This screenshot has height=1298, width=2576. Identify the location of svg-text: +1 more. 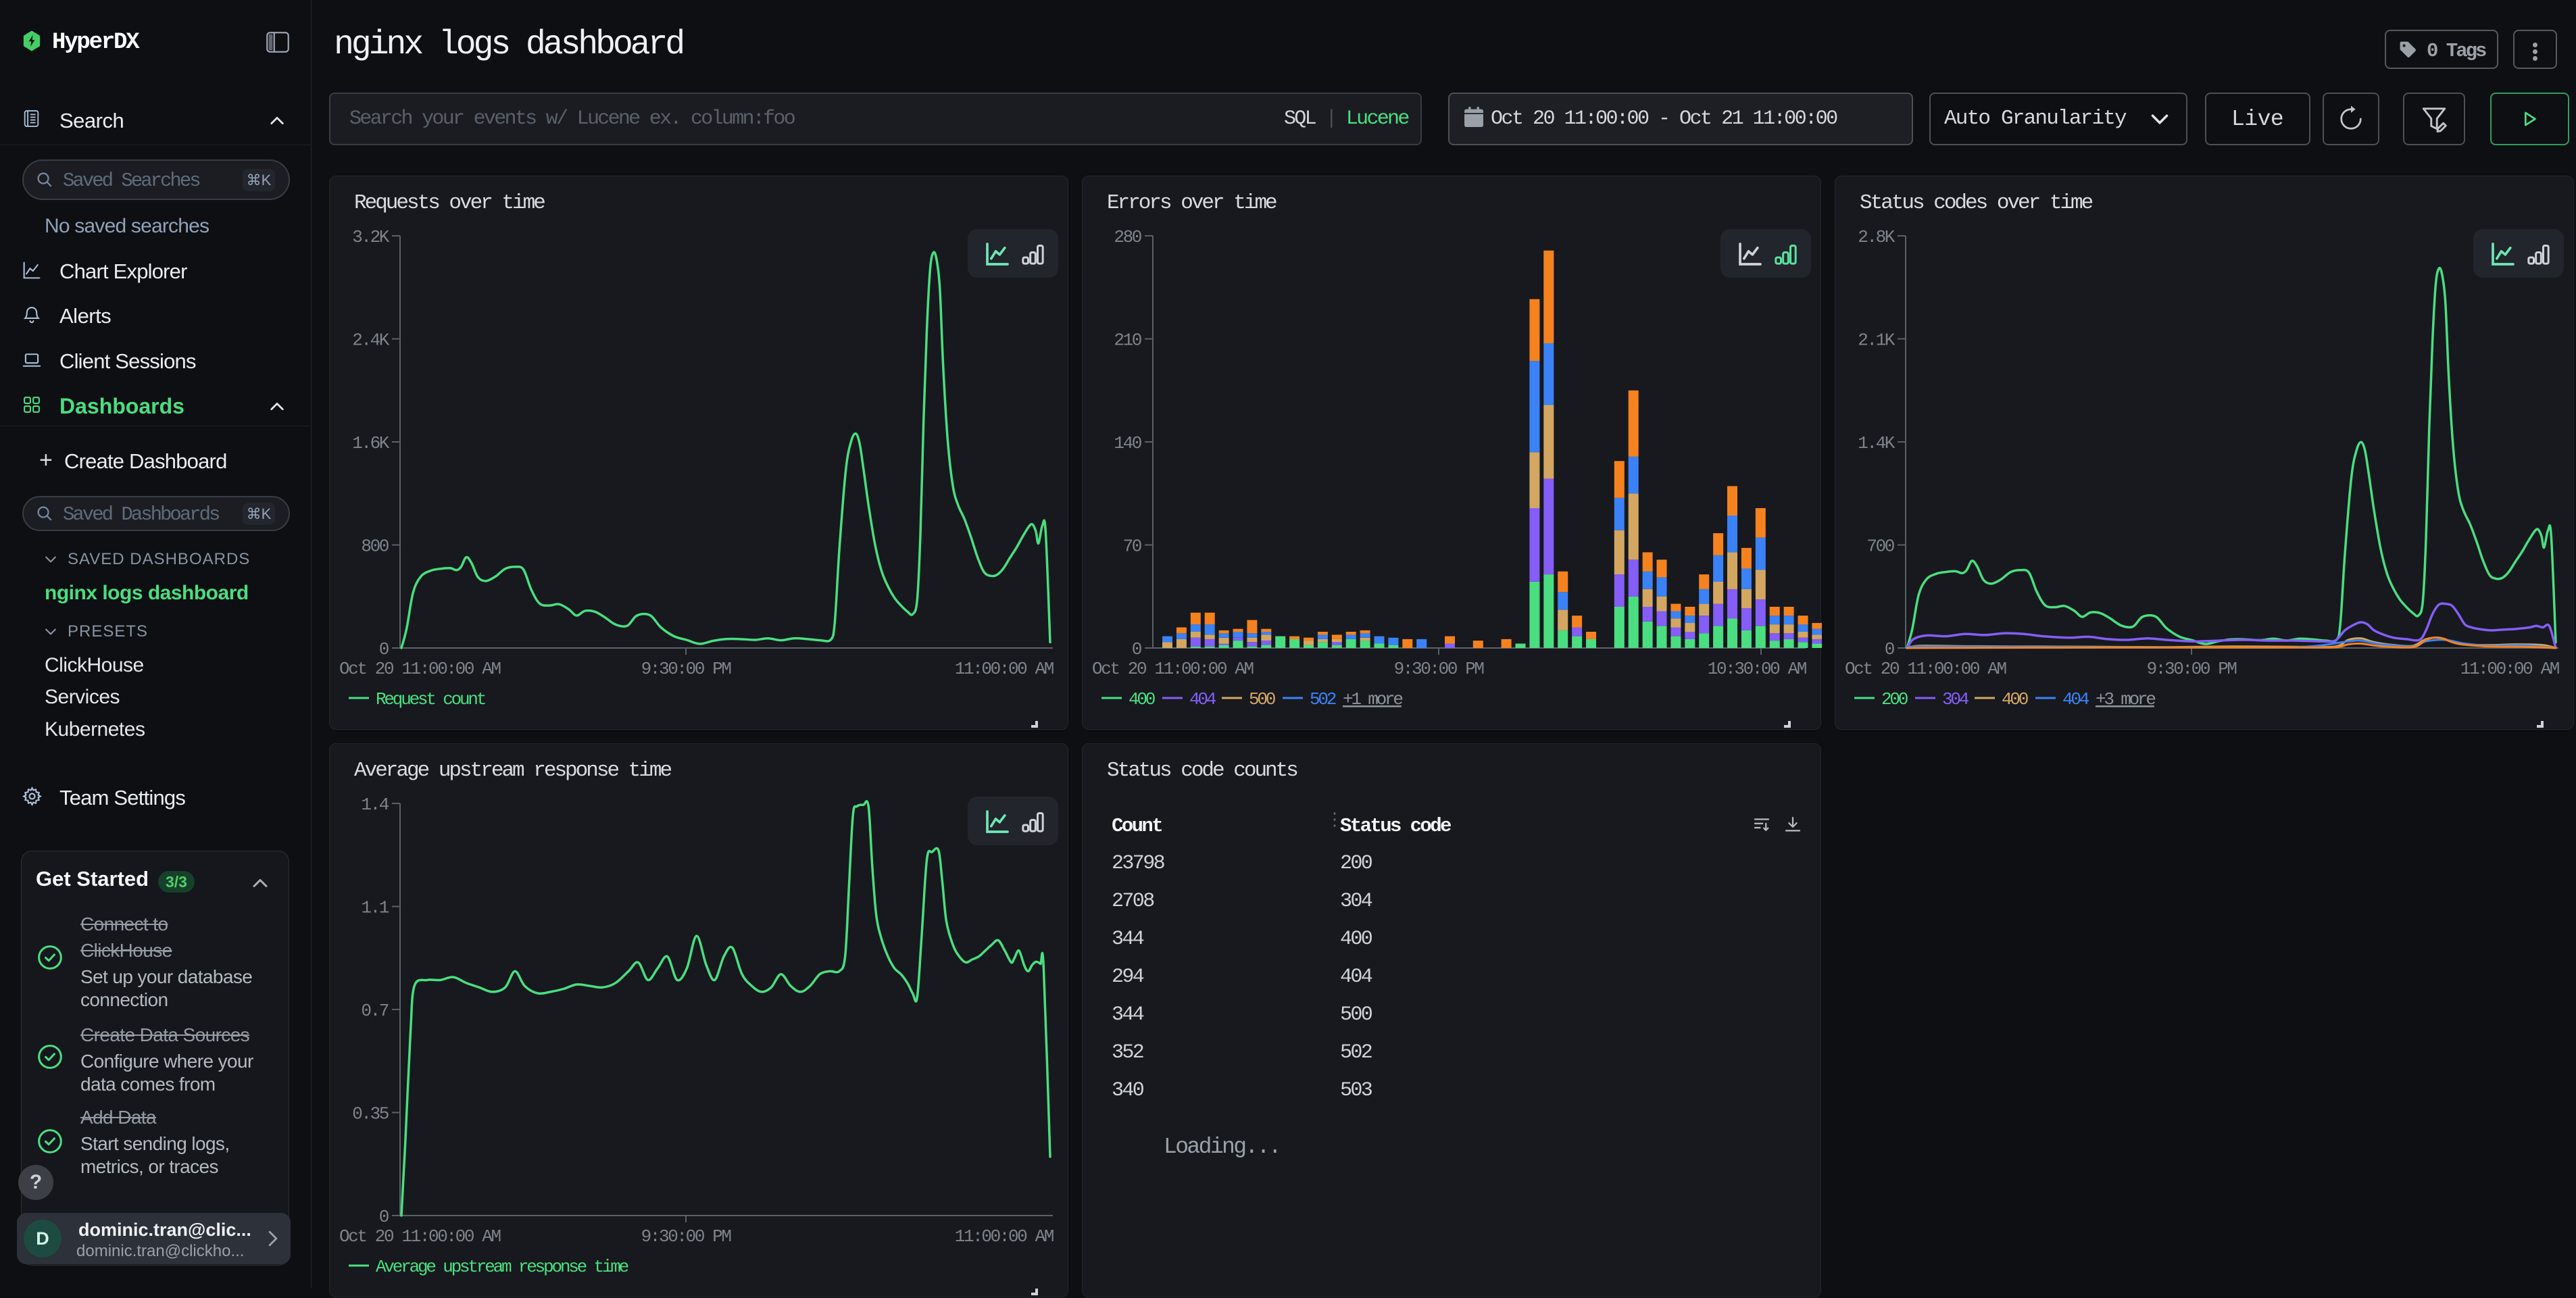
(1372, 699).